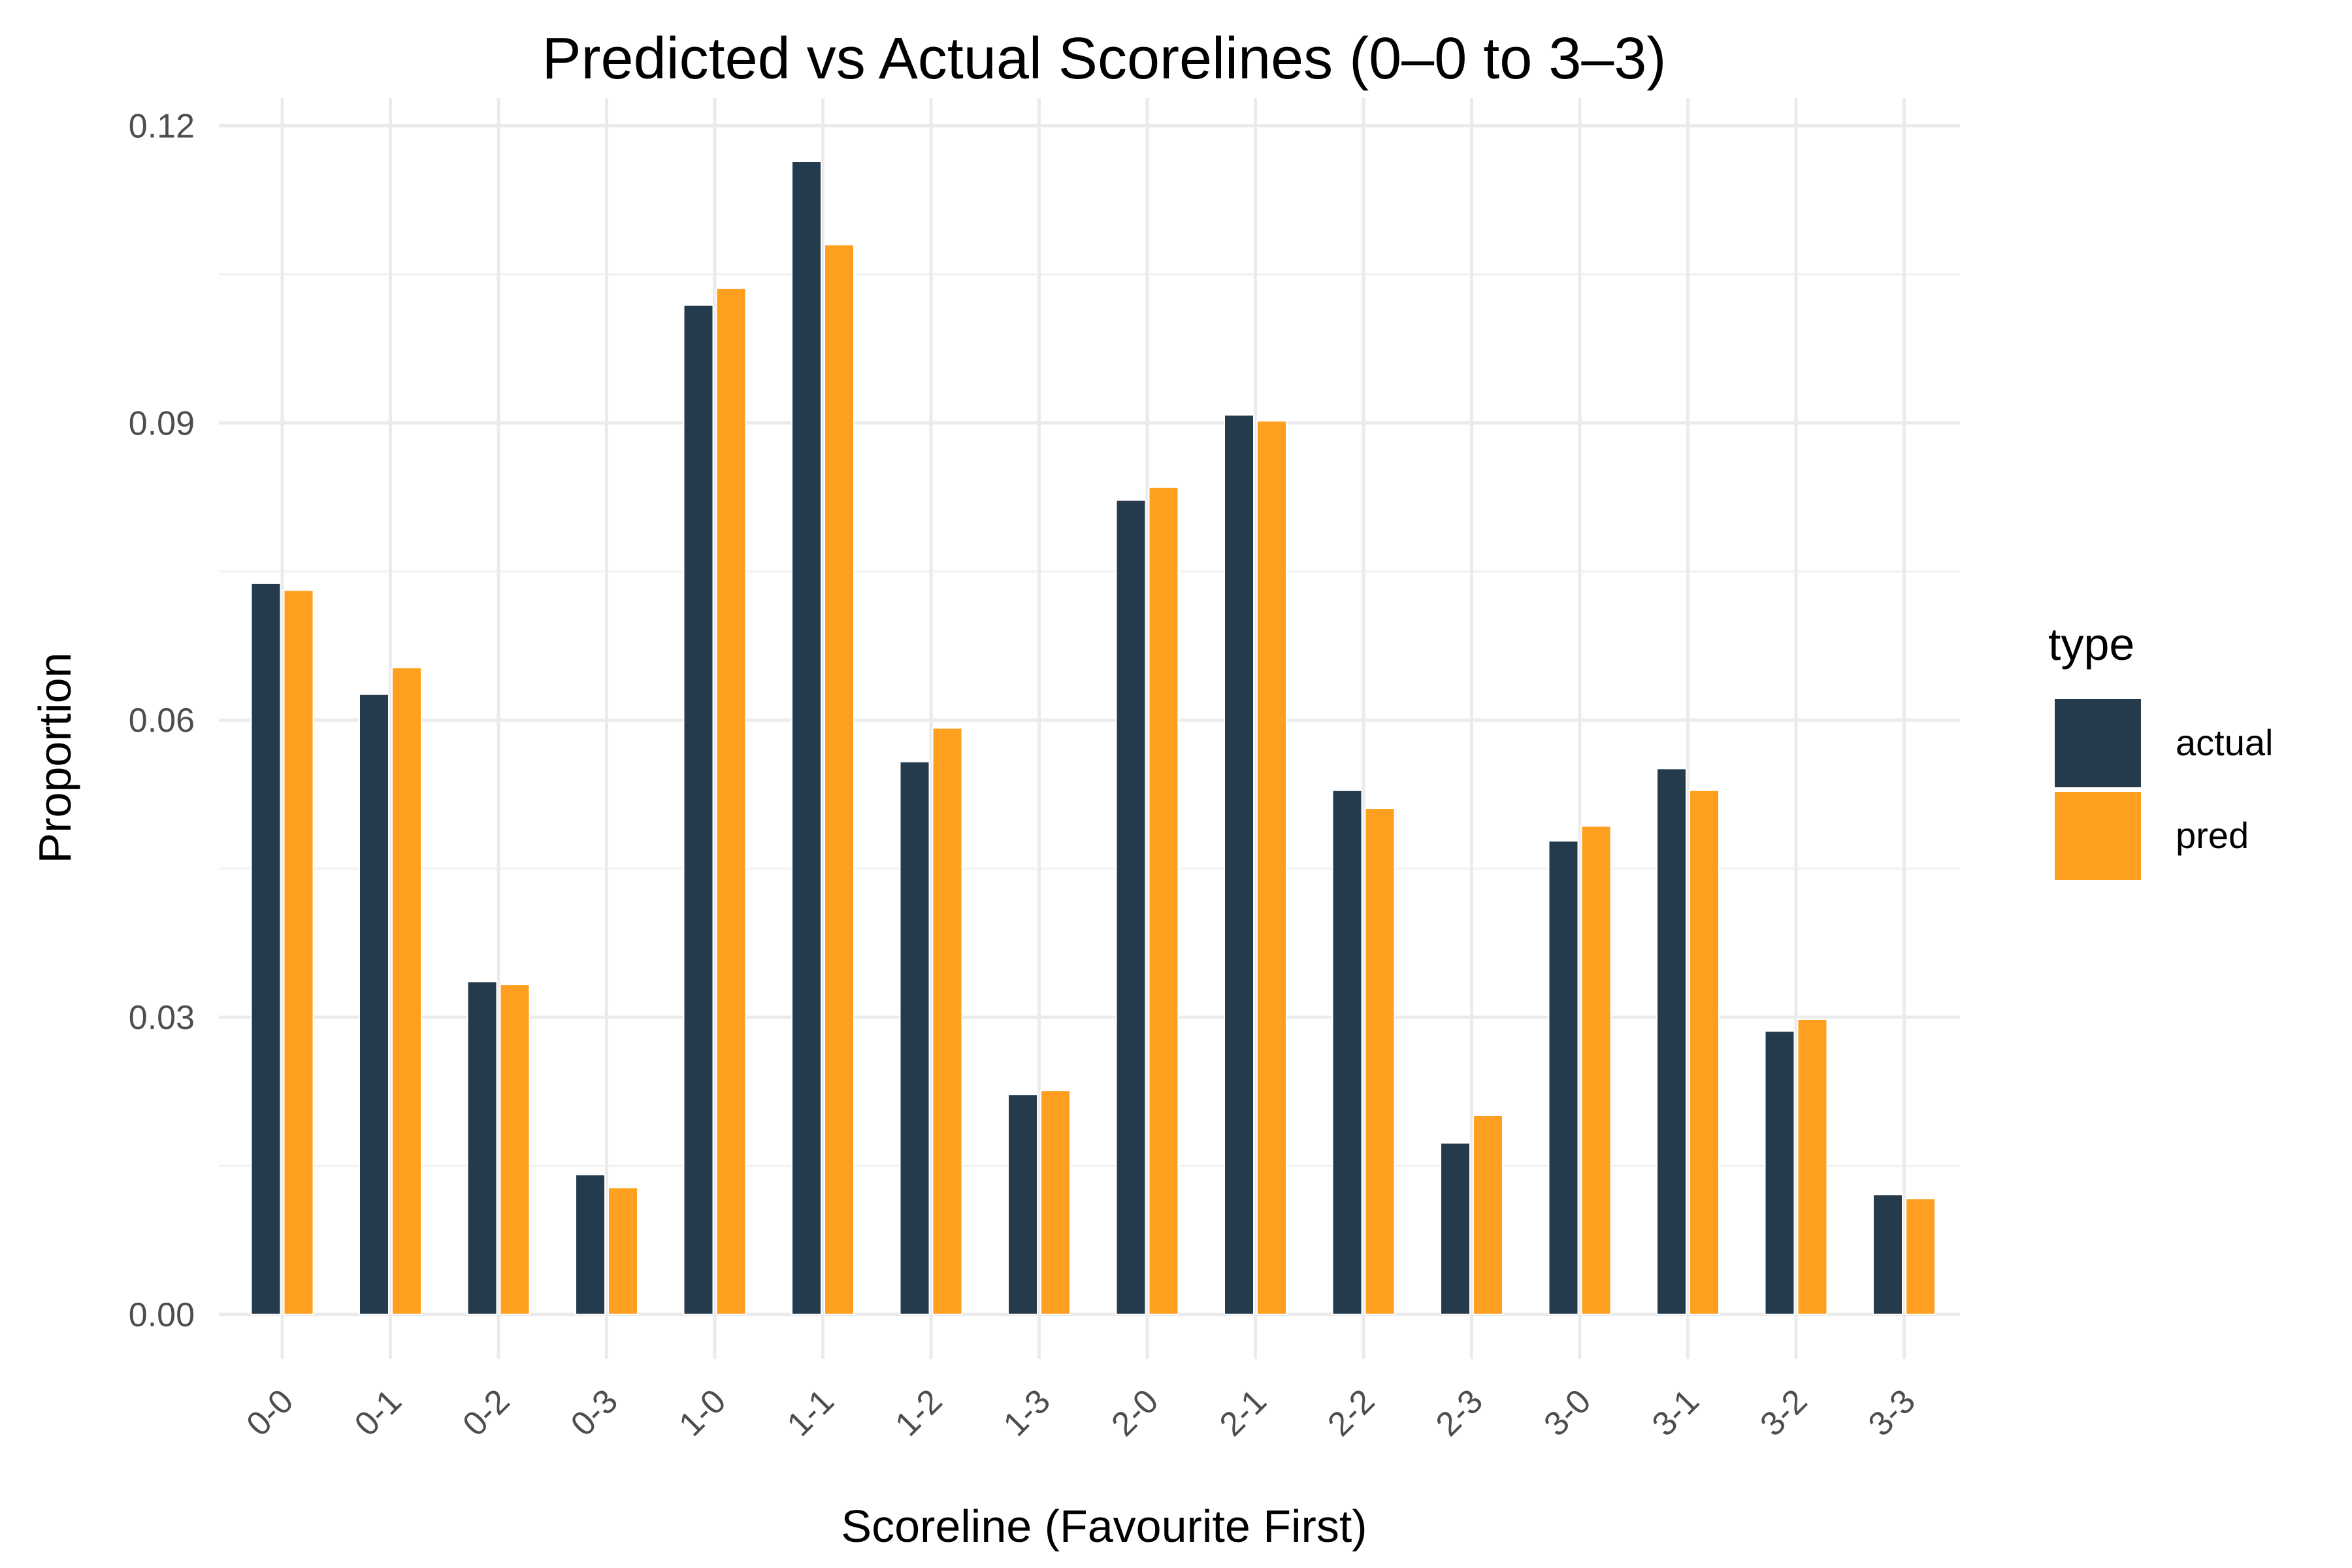 This screenshot has height=1568, width=2352. Describe the element at coordinates (594, 1412) in the screenshot. I see `x-tick-label: 0-3` at that location.